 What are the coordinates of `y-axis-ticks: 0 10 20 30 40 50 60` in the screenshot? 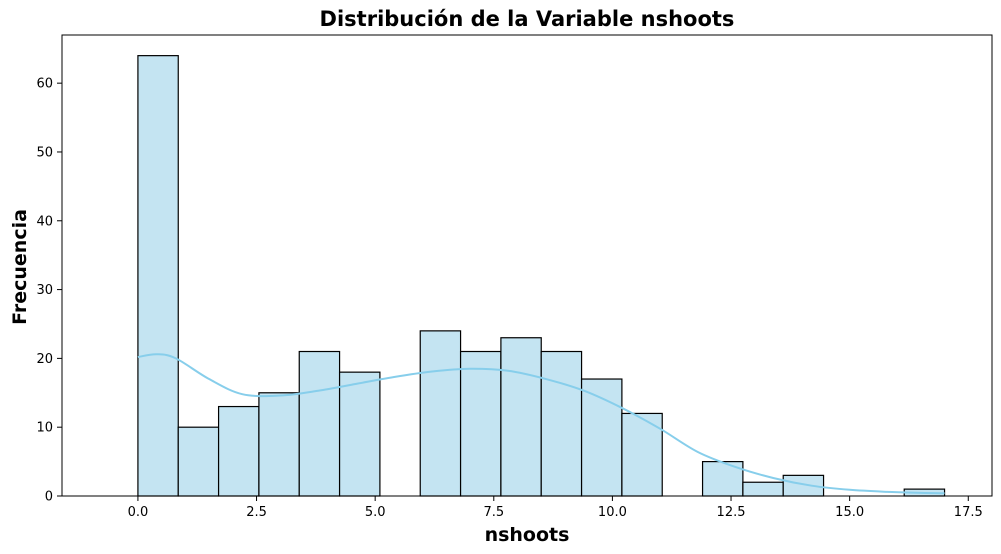 It's located at (49, 291).